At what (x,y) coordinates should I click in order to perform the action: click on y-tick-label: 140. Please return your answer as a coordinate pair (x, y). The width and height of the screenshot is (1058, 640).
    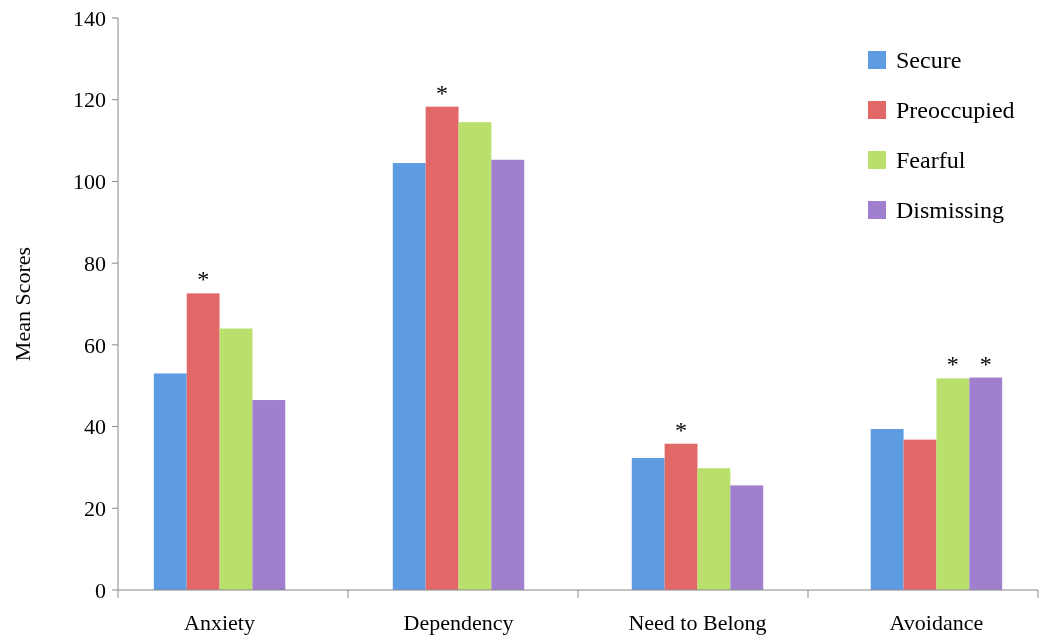
    Looking at the image, I should click on (89, 18).